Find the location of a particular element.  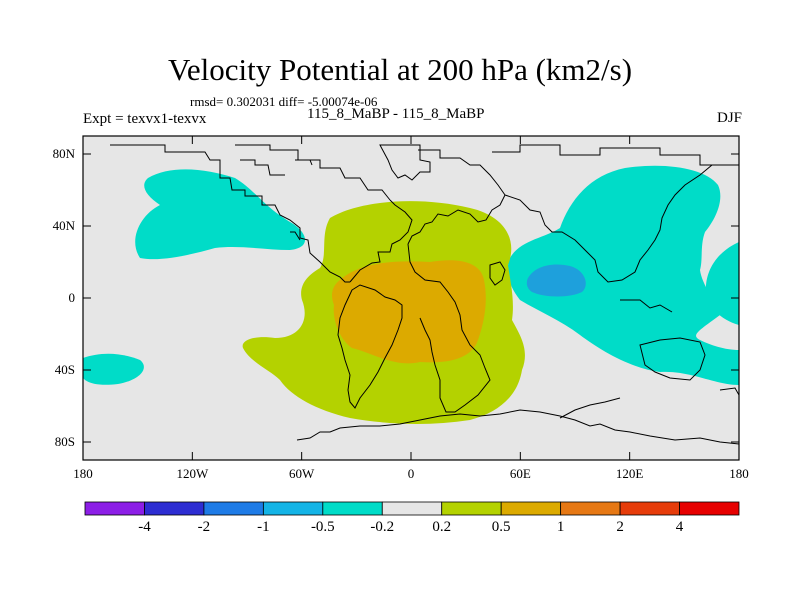

colorbar-label: 2 is located at coordinates (620, 527).